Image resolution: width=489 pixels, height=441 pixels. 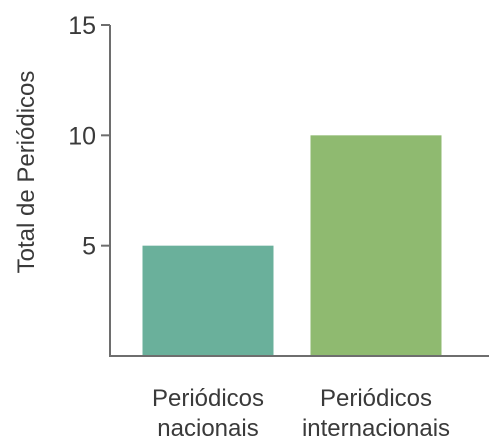 What do you see at coordinates (26, 172) in the screenshot?
I see `y-axis-title: Total de Periódicos` at bounding box center [26, 172].